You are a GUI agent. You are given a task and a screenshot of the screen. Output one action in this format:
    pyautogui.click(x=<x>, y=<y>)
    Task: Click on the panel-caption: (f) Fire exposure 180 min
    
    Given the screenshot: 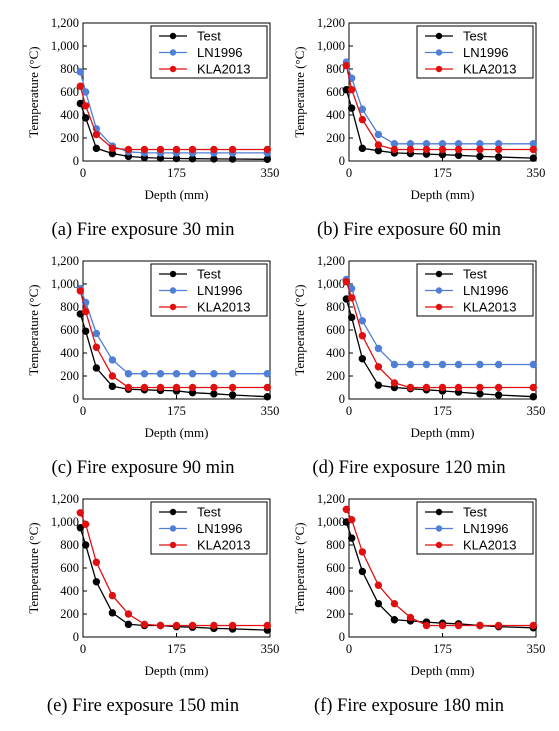 What is the action you would take?
    pyautogui.click(x=409, y=706)
    